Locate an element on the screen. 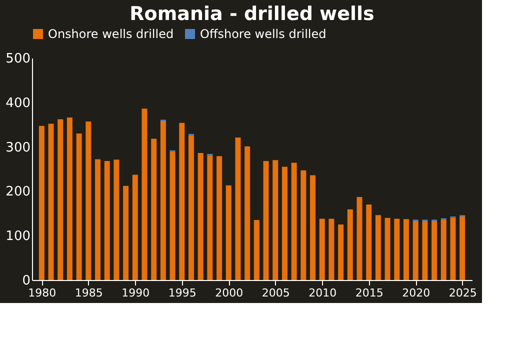 This screenshot has width=522, height=348. y-tick-label: 400 is located at coordinates (18, 103).